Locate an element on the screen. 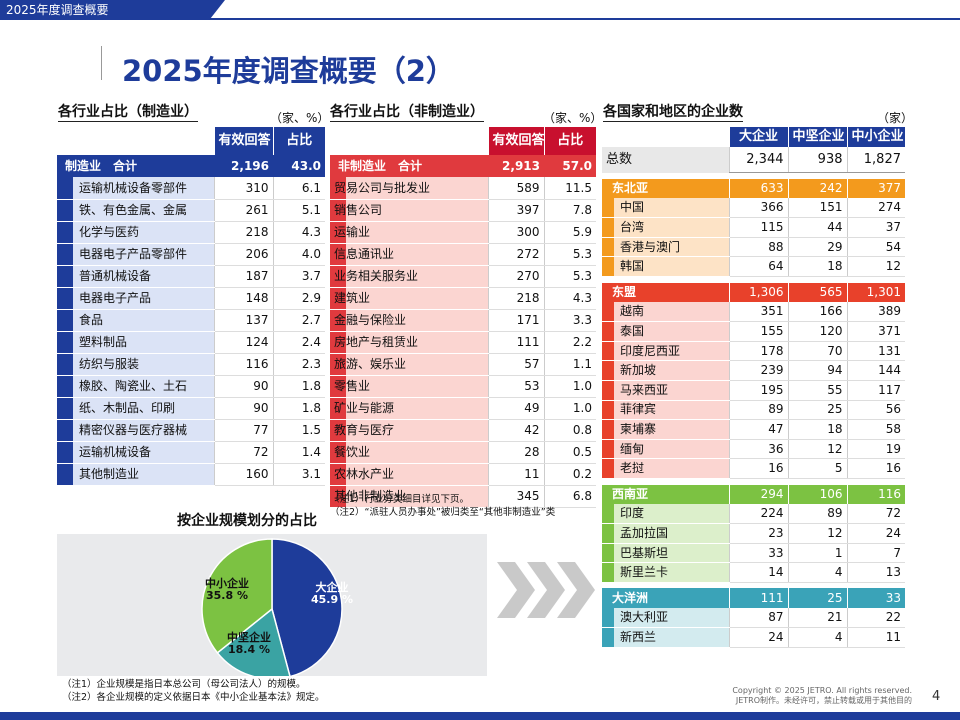 The width and height of the screenshot is (960, 720). country-row: 台湾 115 44 37 is located at coordinates (753, 227).